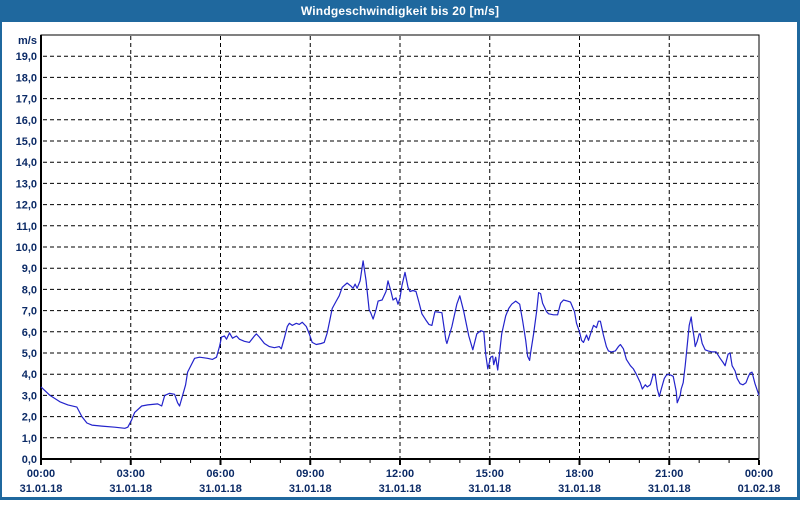  Describe the element at coordinates (29, 354) in the screenshot. I see `y-axis-tick-label: 5,0` at that location.